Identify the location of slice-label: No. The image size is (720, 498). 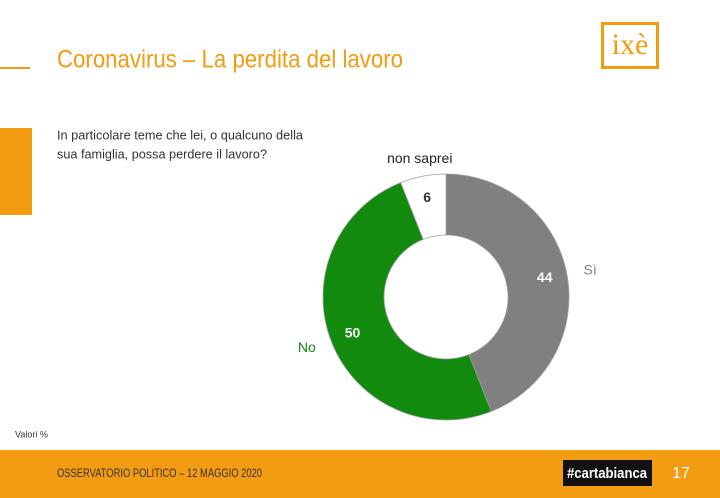
(307, 347).